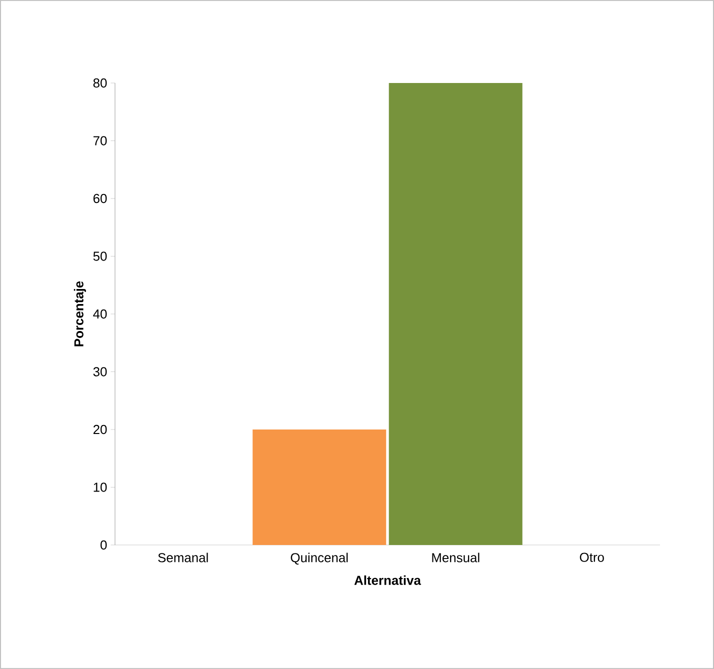  I want to click on y-tick-label: 40, so click(100, 314).